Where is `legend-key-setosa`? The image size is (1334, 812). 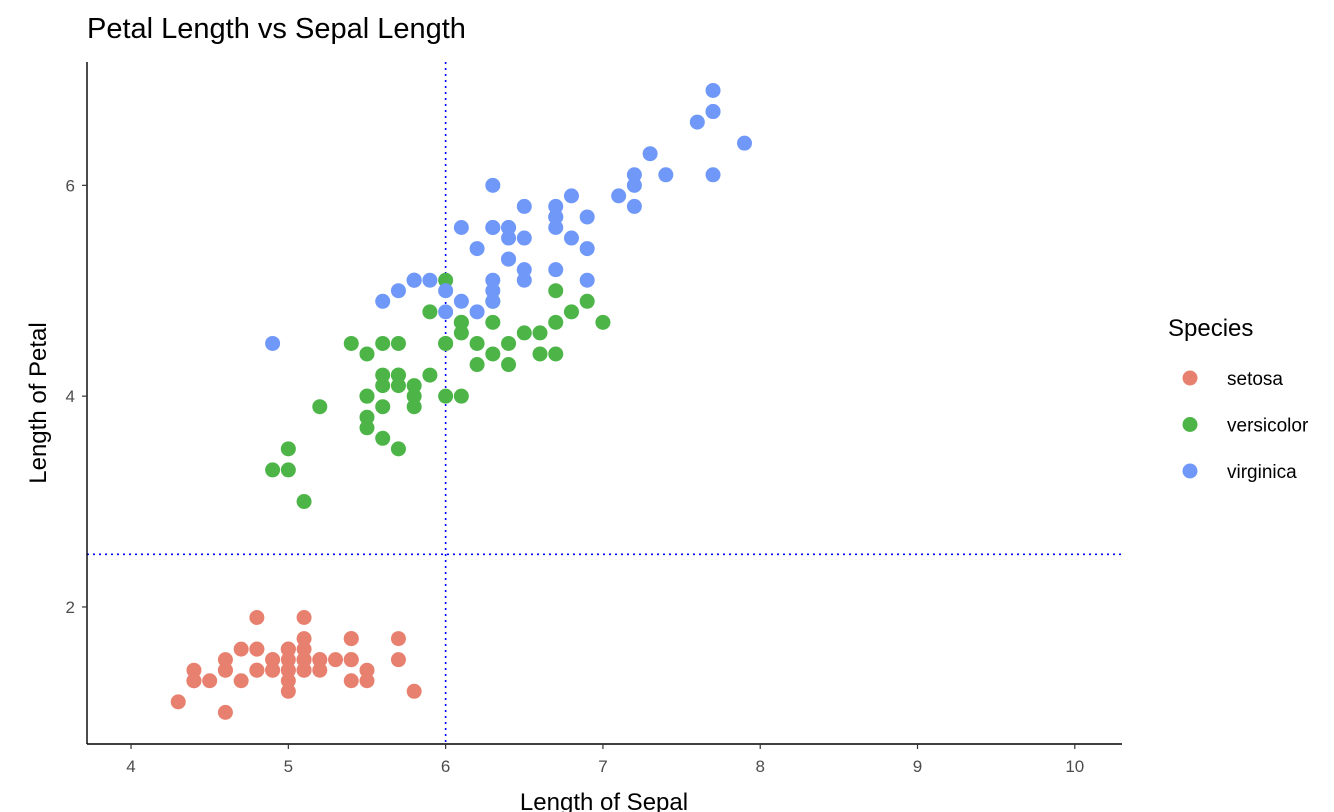
legend-key-setosa is located at coordinates (1190, 378).